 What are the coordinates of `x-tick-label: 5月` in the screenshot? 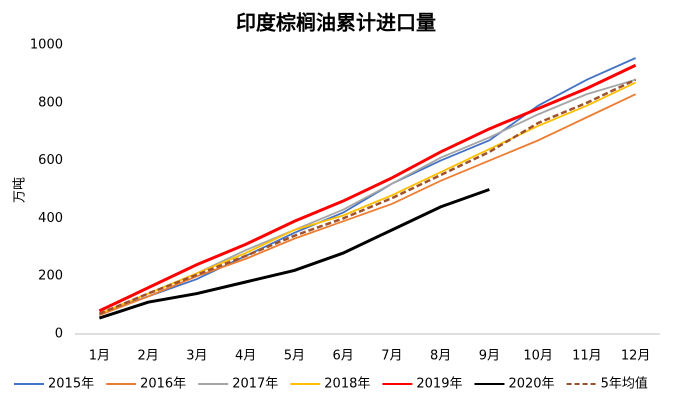 It's located at (294, 356).